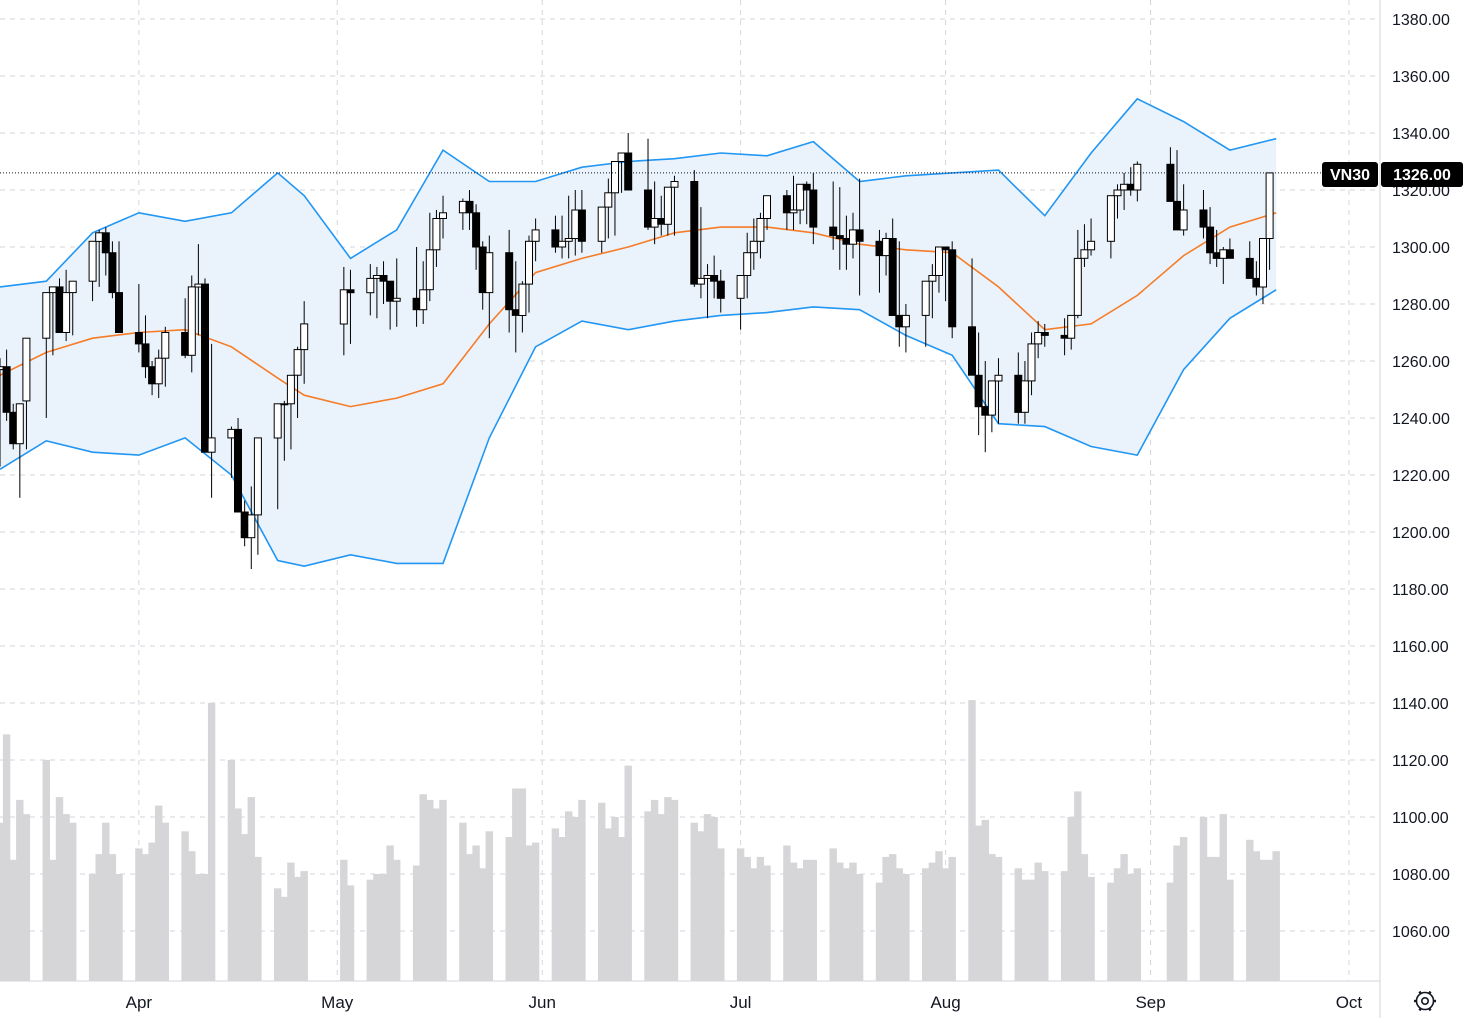 This screenshot has width=1465, height=1023. I want to click on price-tick-label: 1220.00, so click(1421, 476).